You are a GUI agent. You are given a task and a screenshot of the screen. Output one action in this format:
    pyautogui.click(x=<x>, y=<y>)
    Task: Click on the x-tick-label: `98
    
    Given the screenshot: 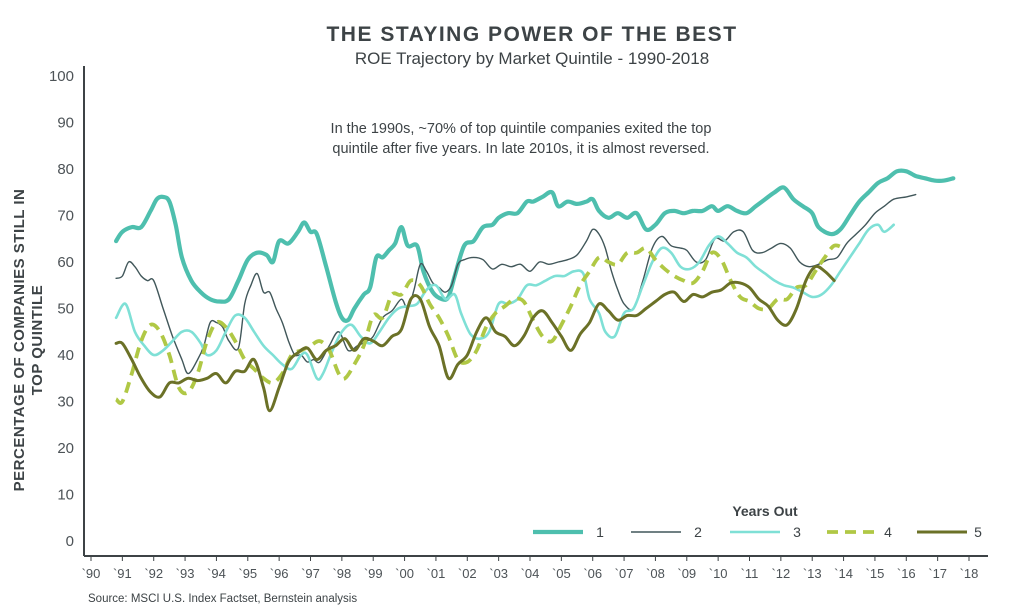 What is the action you would take?
    pyautogui.click(x=341, y=573)
    